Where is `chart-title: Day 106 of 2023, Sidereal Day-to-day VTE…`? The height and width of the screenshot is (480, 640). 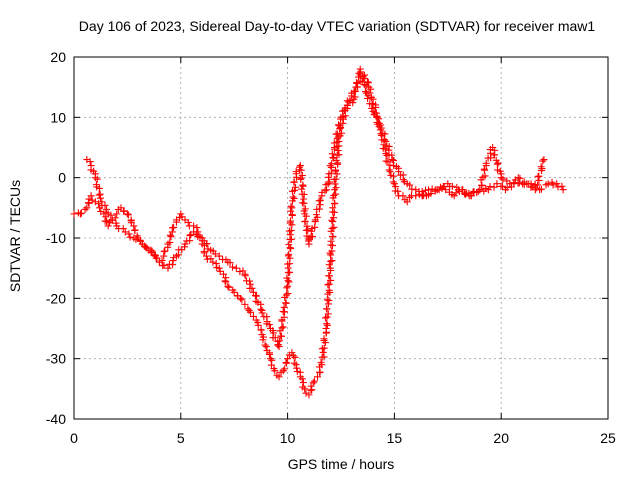 chart-title: Day 106 of 2023, Sidereal Day-to-day VTE… is located at coordinates (337, 26).